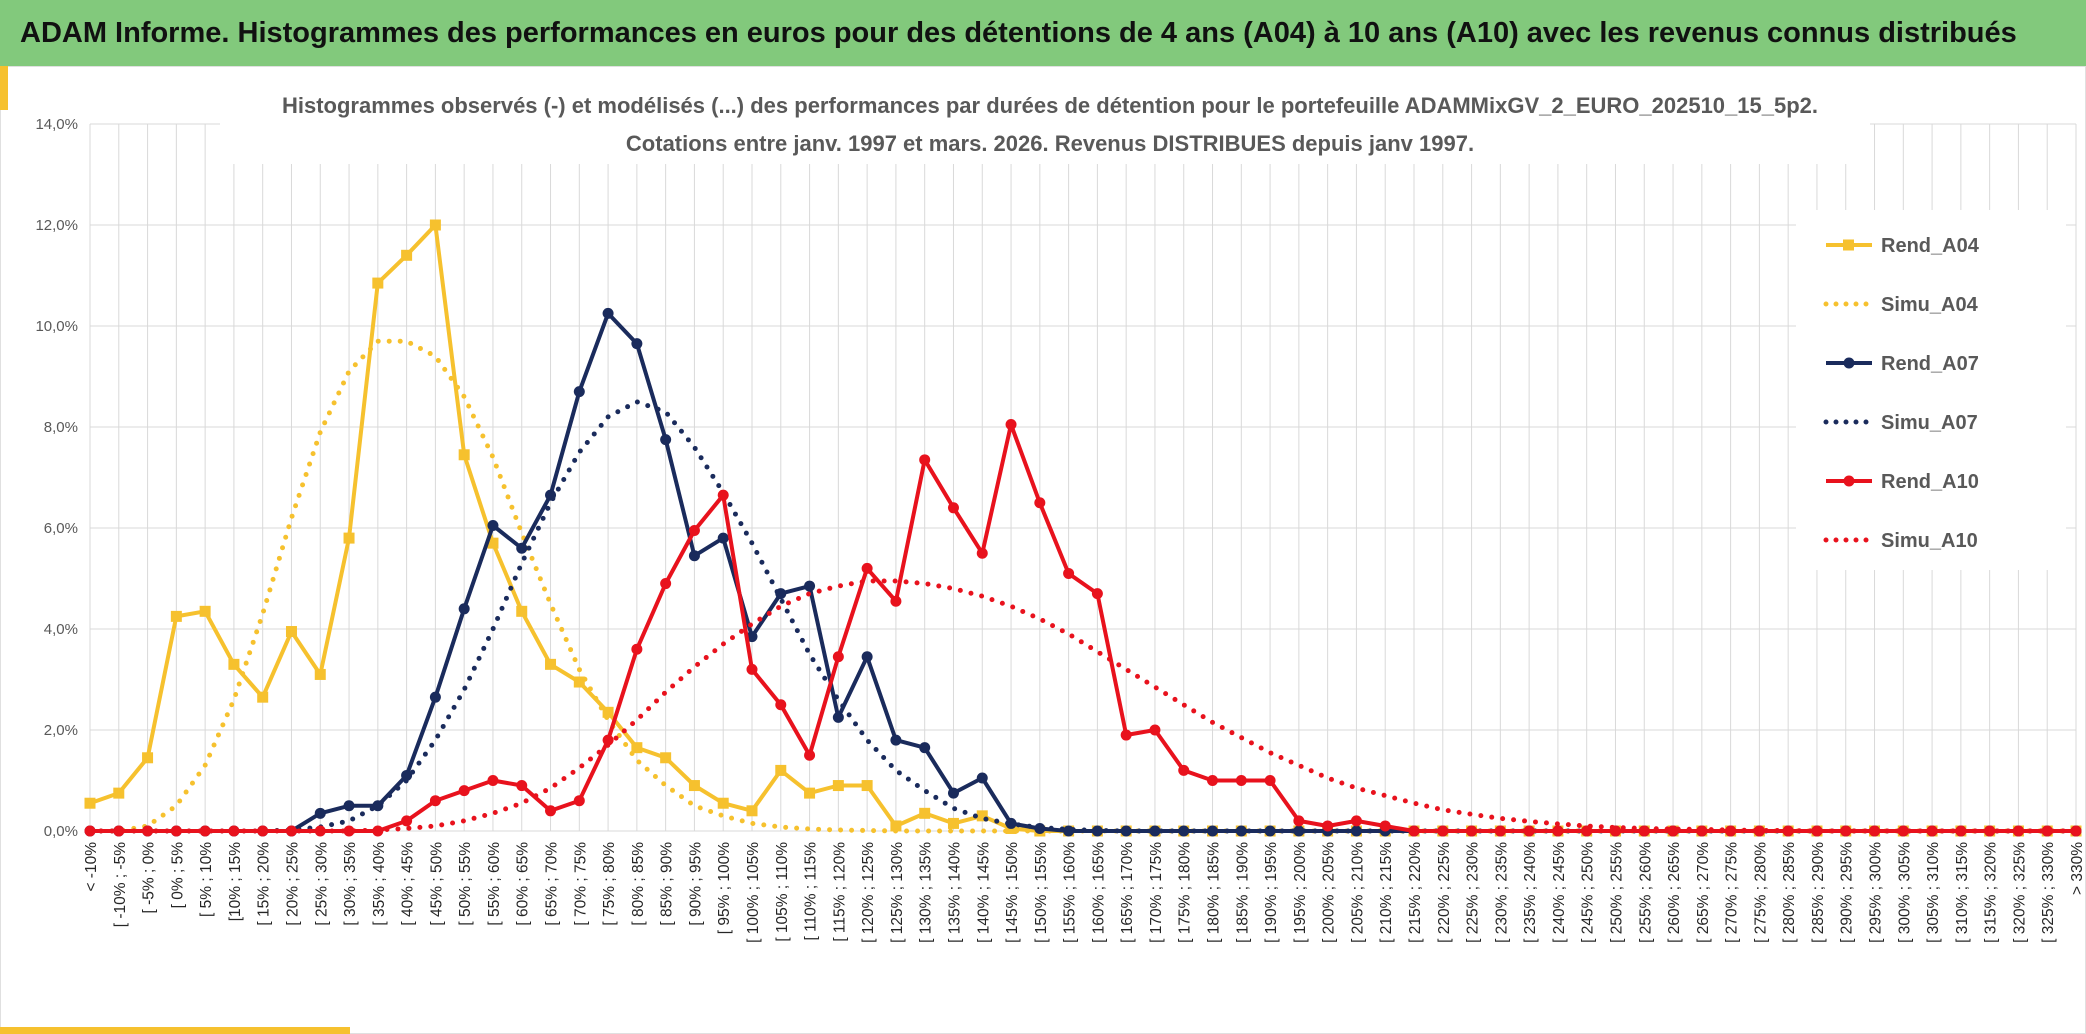  I want to click on x-tick-label: < -10%, so click(91, 867).